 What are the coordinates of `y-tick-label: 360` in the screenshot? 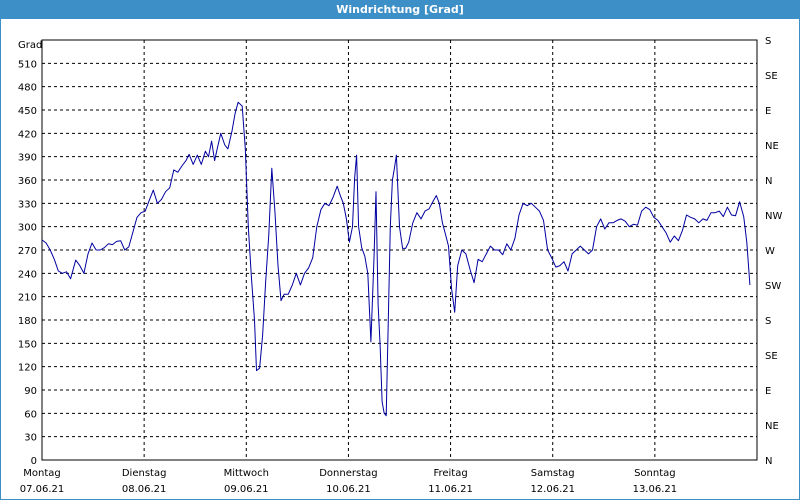 It's located at (27, 181).